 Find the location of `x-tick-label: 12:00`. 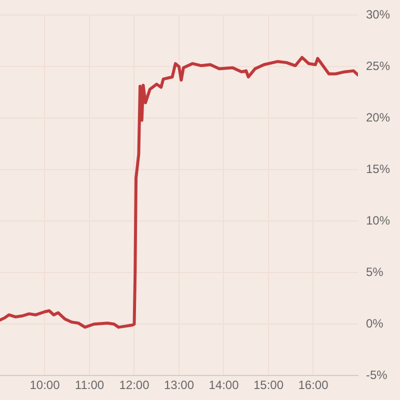

x-tick-label: 12:00 is located at coordinates (134, 385).